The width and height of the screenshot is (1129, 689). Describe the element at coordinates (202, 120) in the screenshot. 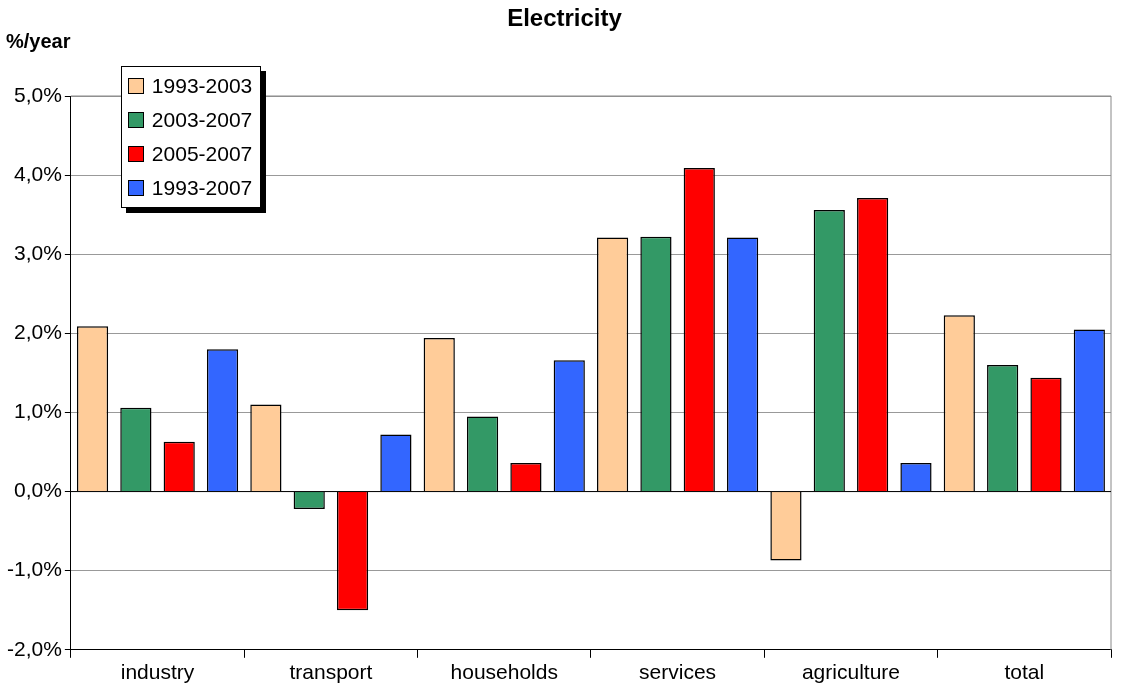

I see `legend-label: 2003-2007` at that location.